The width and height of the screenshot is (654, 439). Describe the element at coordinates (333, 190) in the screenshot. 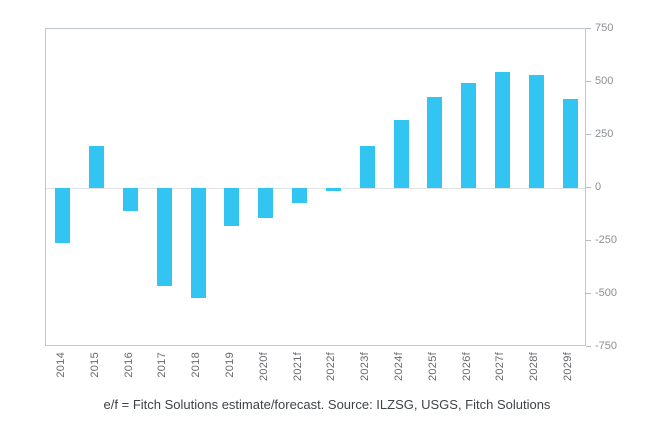

I see `bar-2022f` at that location.